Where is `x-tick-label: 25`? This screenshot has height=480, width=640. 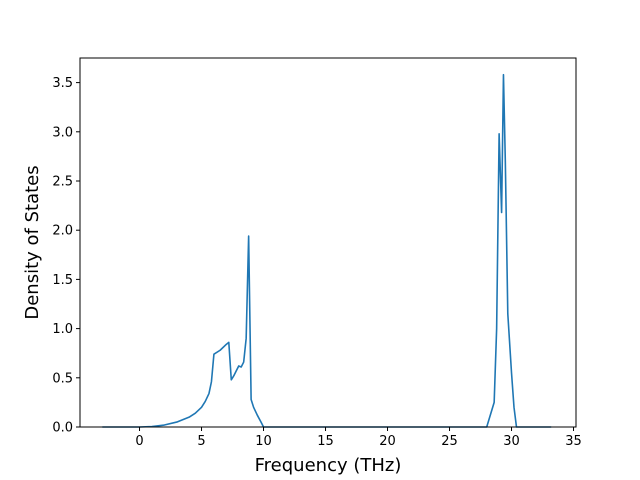 x-tick-label: 25 is located at coordinates (449, 441).